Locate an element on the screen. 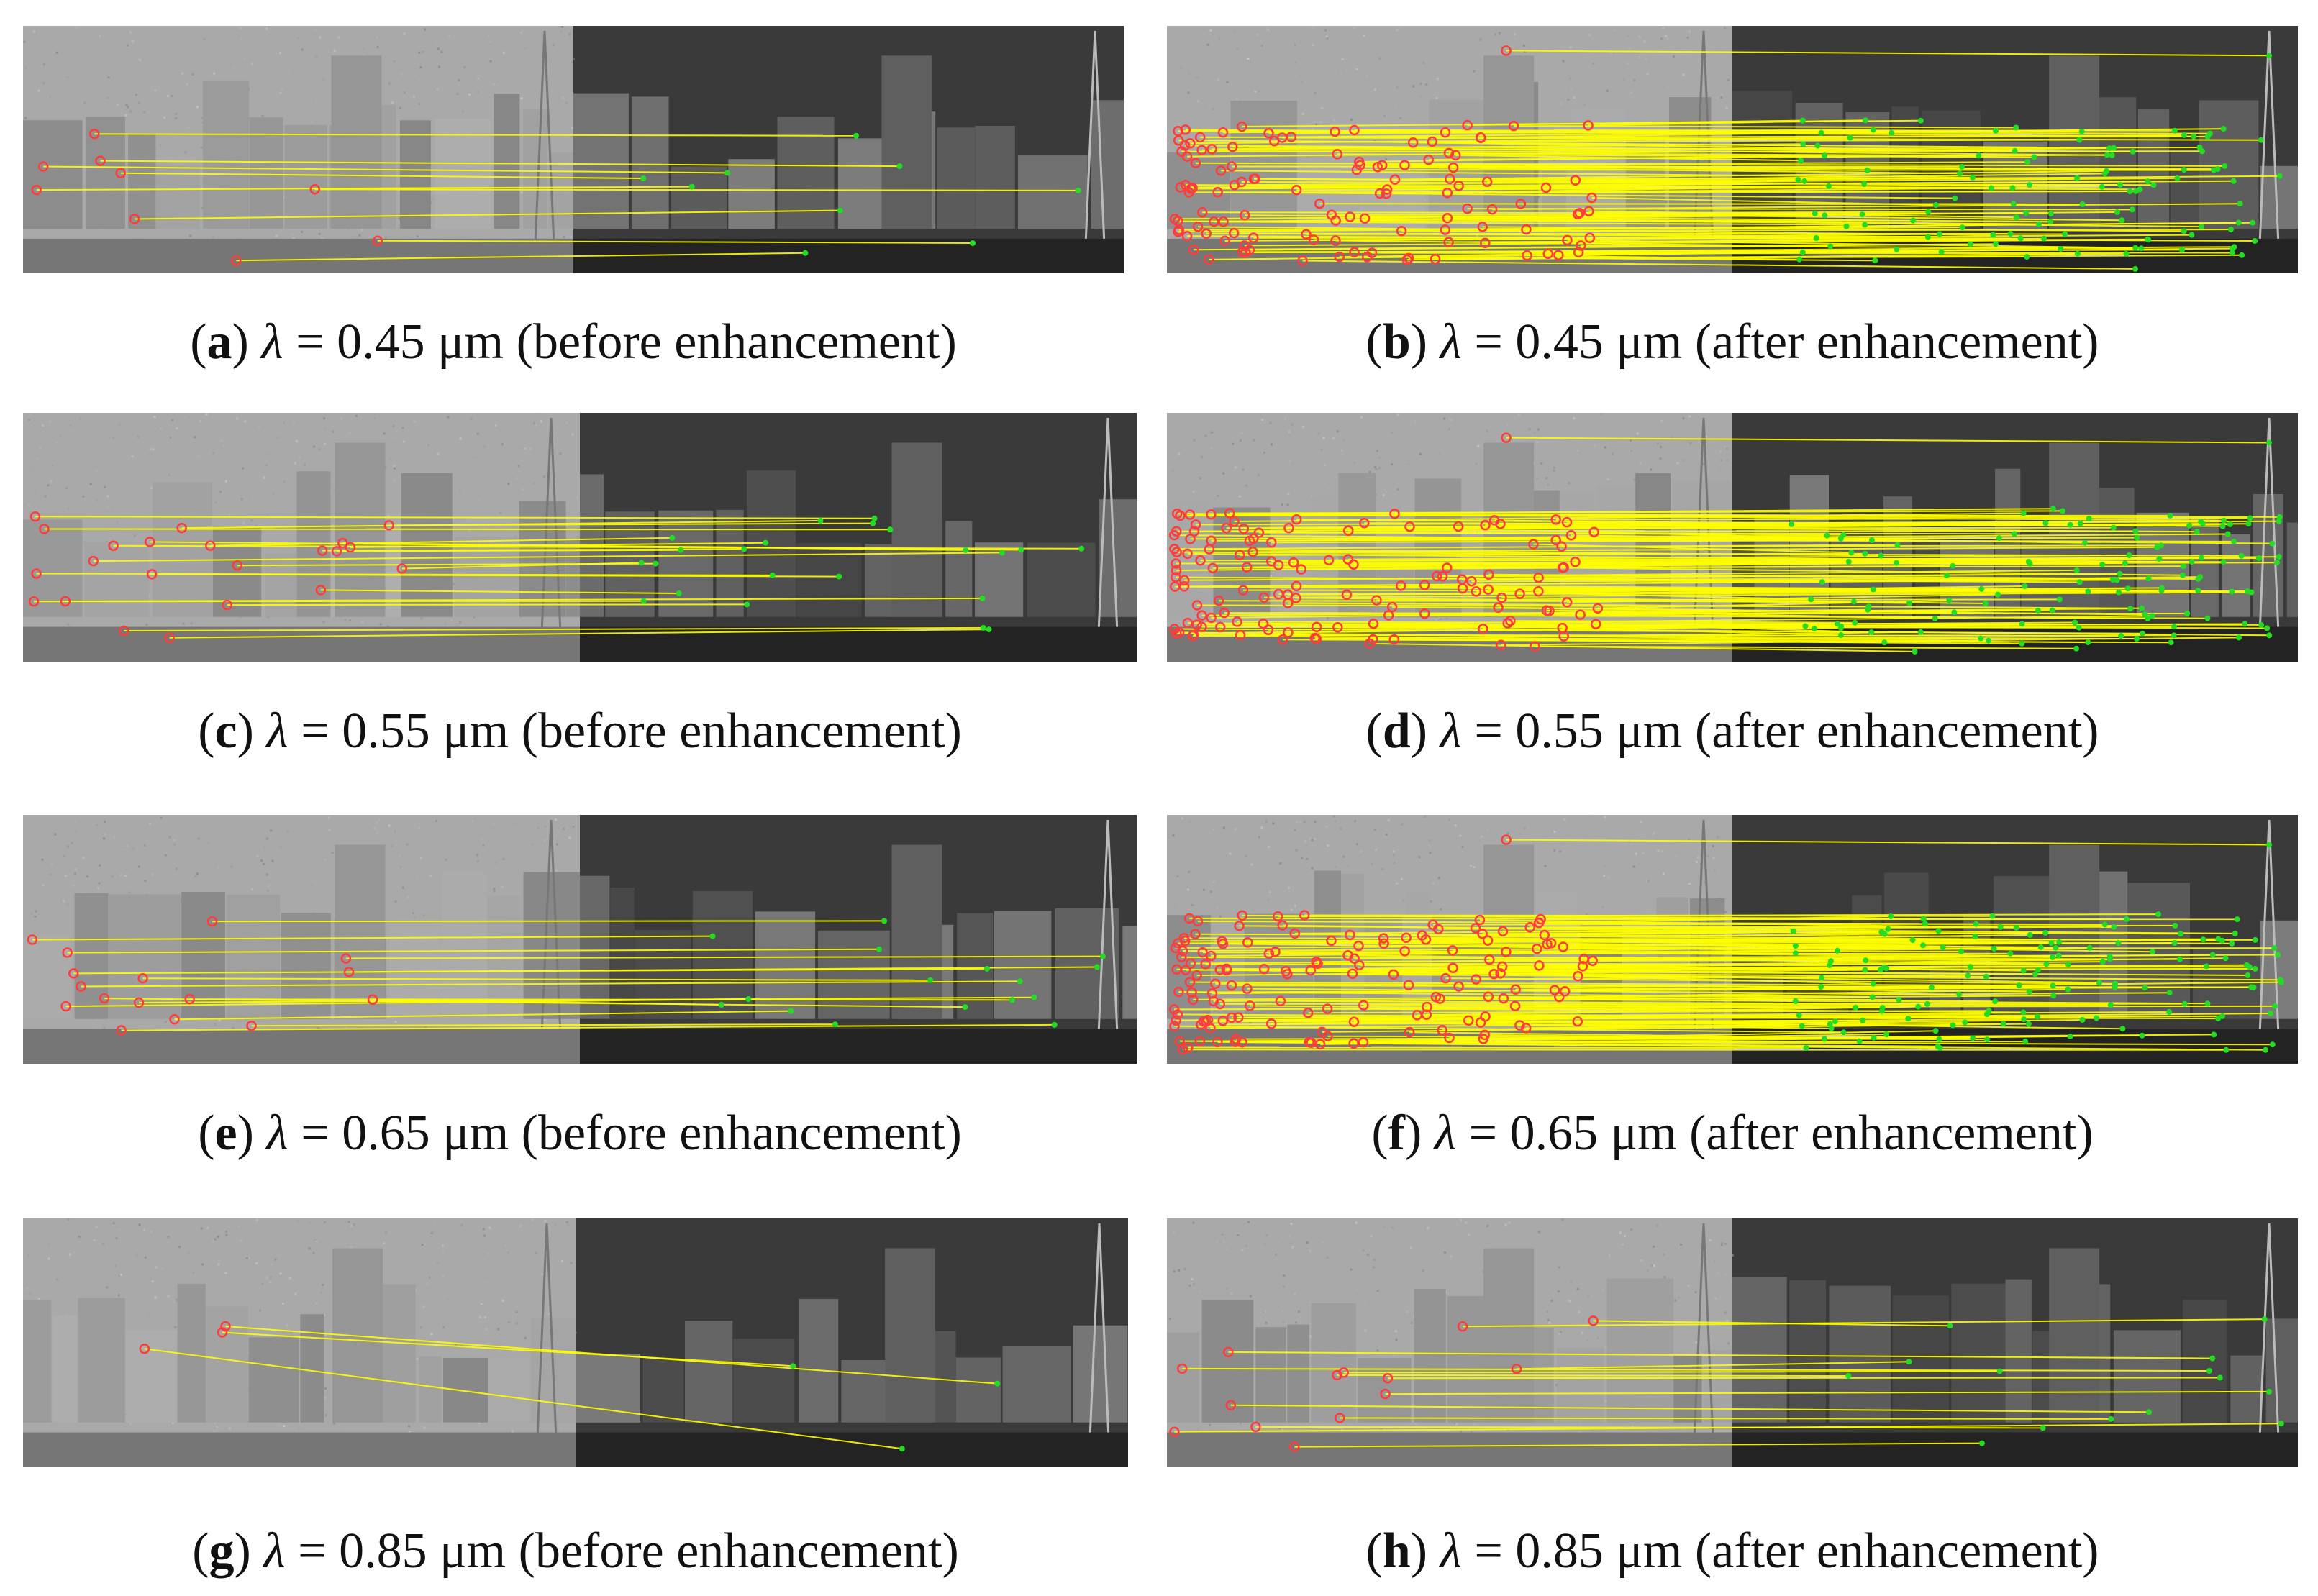  match-figure-e is located at coordinates (580, 939).